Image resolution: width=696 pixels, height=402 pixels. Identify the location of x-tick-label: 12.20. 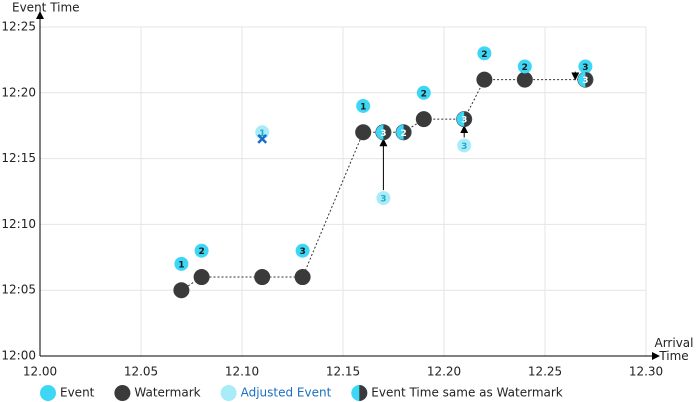
(444, 372).